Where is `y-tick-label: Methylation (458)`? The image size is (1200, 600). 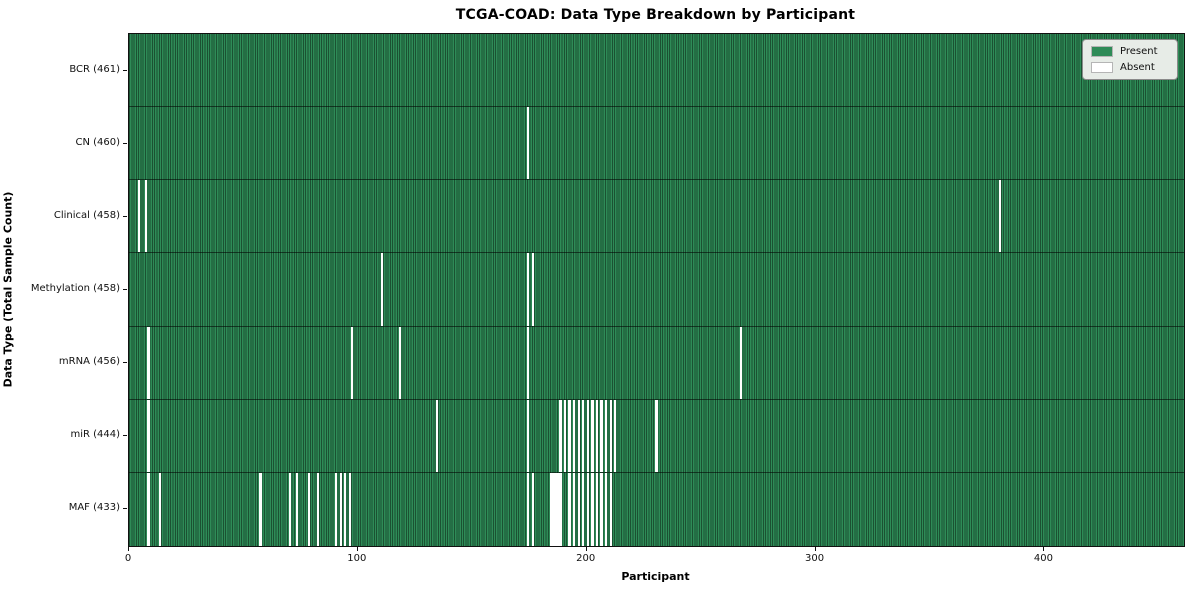 y-tick-label: Methylation (458) is located at coordinates (75, 288).